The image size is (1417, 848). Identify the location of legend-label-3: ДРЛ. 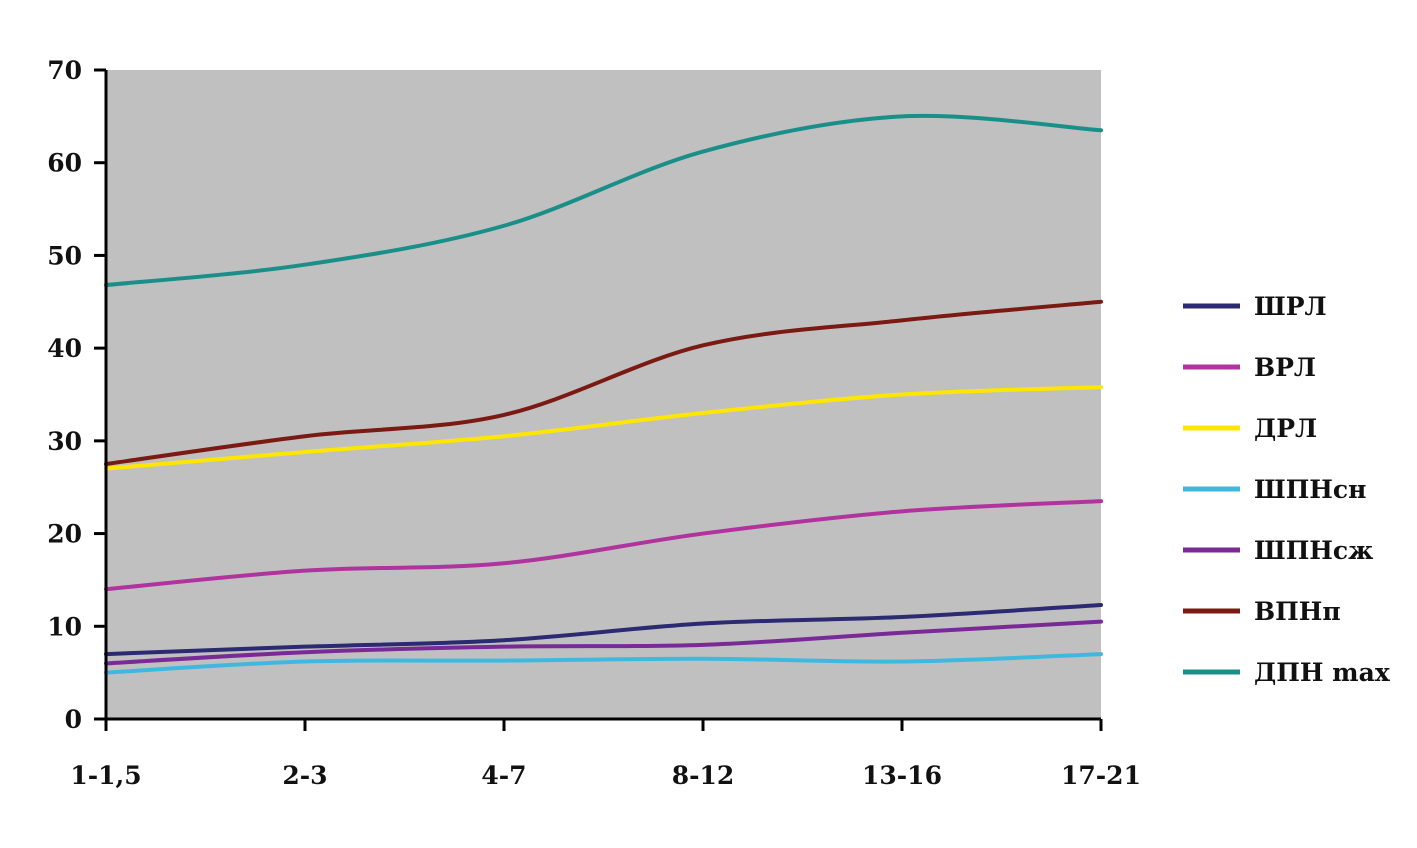
(1285, 428).